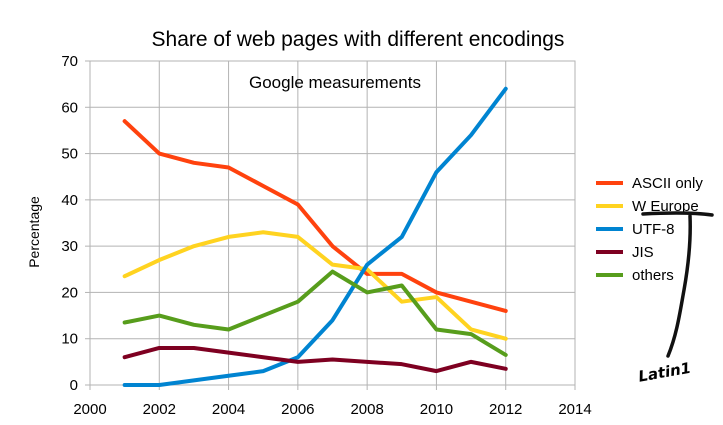  I want to click on y-tick-label: 50, so click(69, 154).